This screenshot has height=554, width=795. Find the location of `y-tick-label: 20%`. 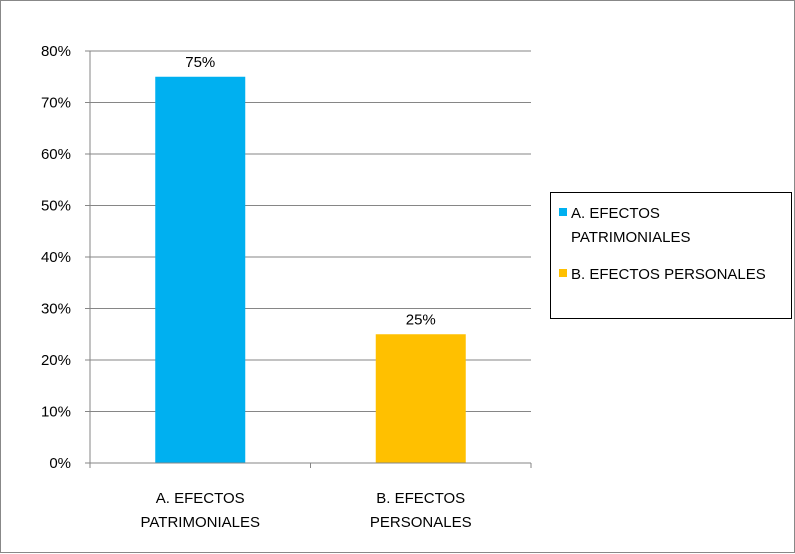

y-tick-label: 20% is located at coordinates (56, 360).